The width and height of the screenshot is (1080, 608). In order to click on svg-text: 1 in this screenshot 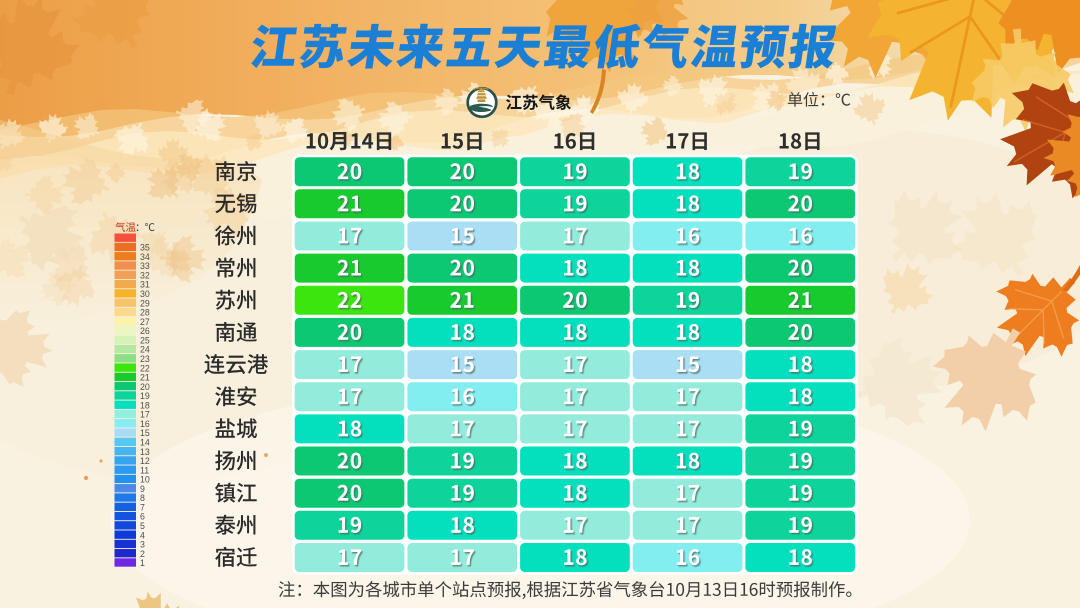, I will do `click(142, 563)`.